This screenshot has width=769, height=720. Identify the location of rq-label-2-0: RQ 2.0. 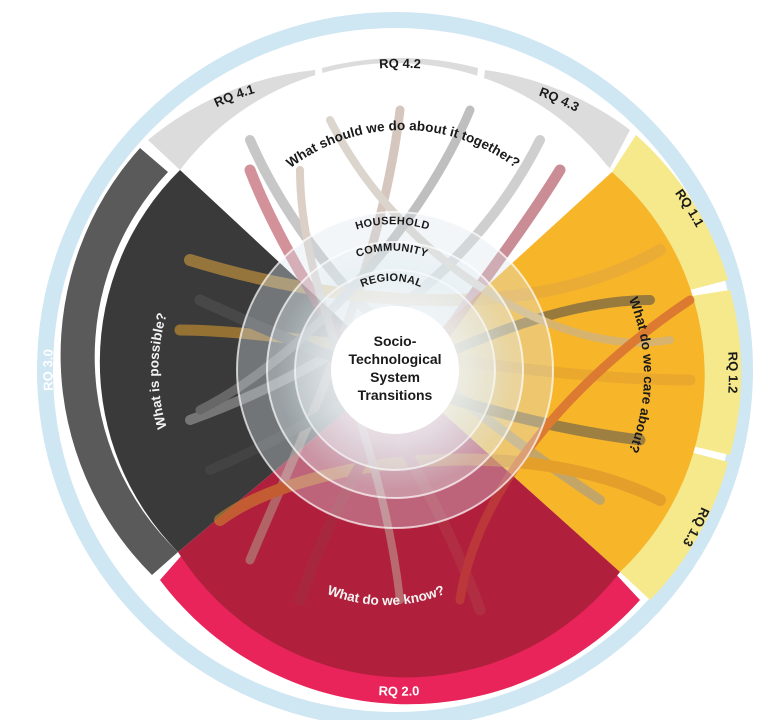
(399, 691).